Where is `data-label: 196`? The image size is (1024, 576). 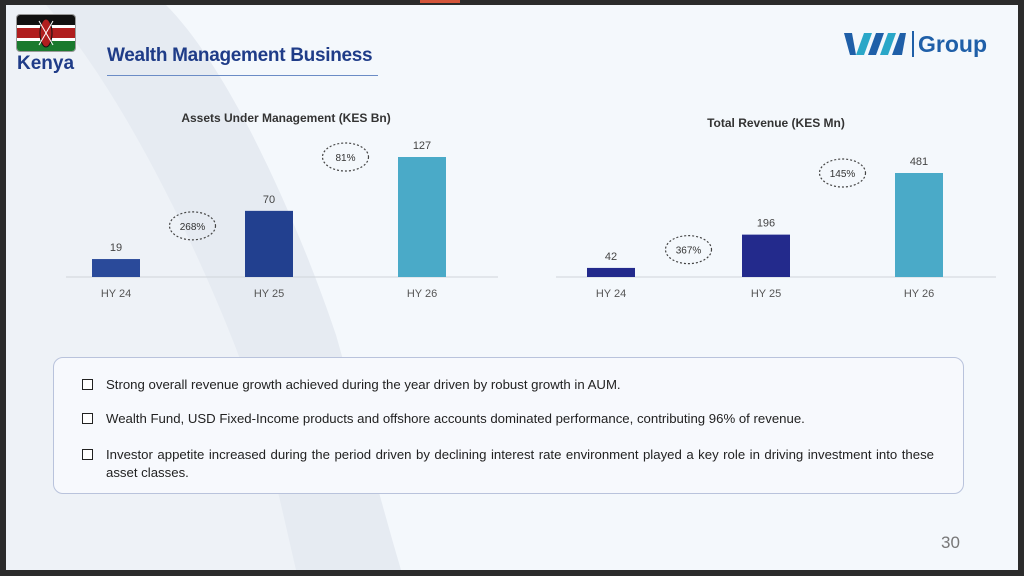 data-label: 196 is located at coordinates (766, 224).